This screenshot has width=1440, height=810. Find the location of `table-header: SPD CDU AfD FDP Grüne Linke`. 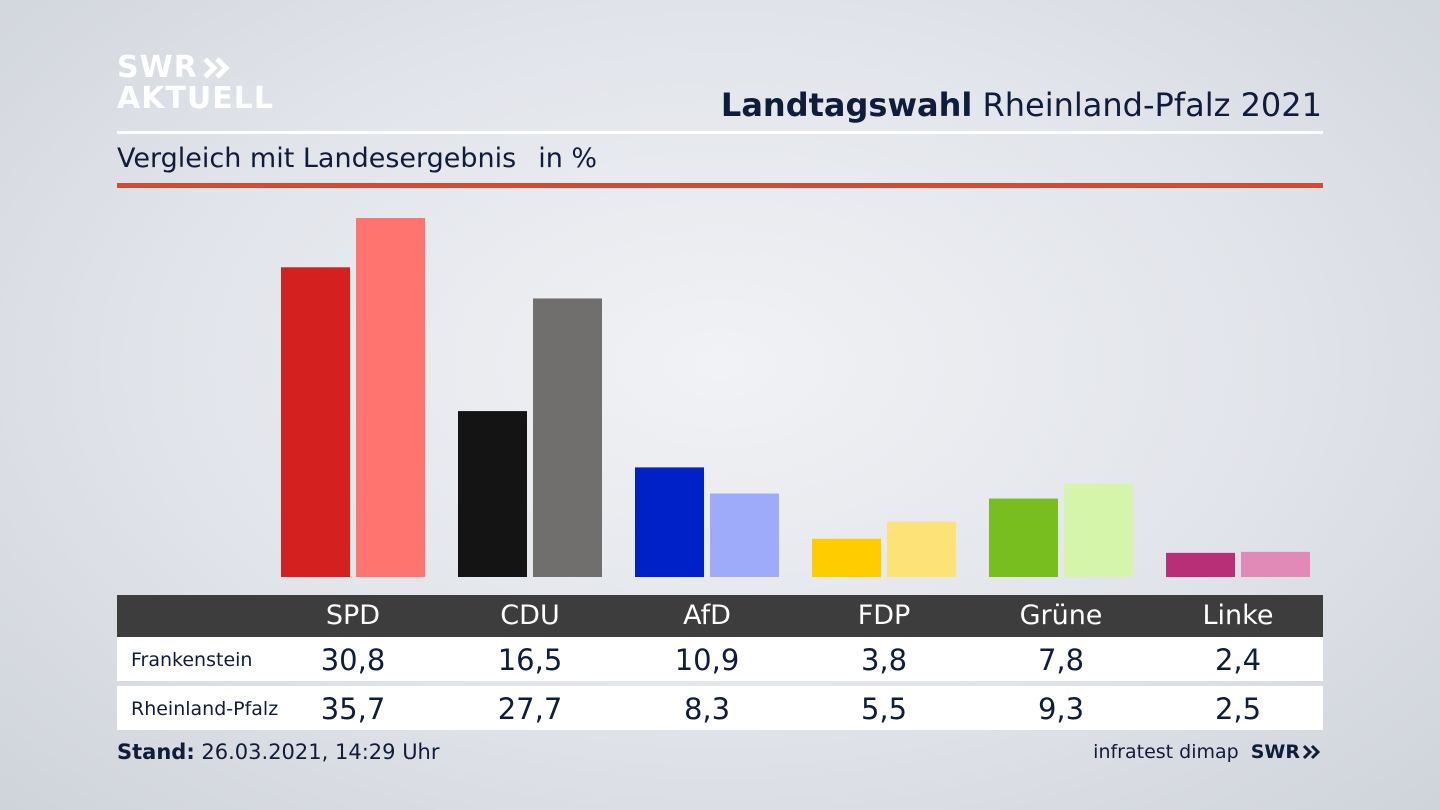

table-header: SPD CDU AfD FDP Grüne Linke is located at coordinates (720, 616).